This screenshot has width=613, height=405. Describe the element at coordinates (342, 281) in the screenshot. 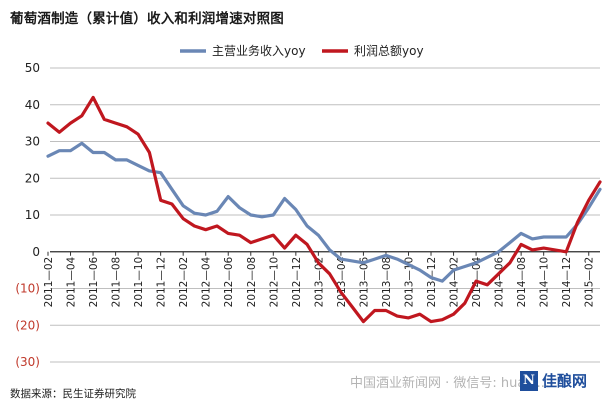

I see `x-tick-label: 2013—04` at that location.